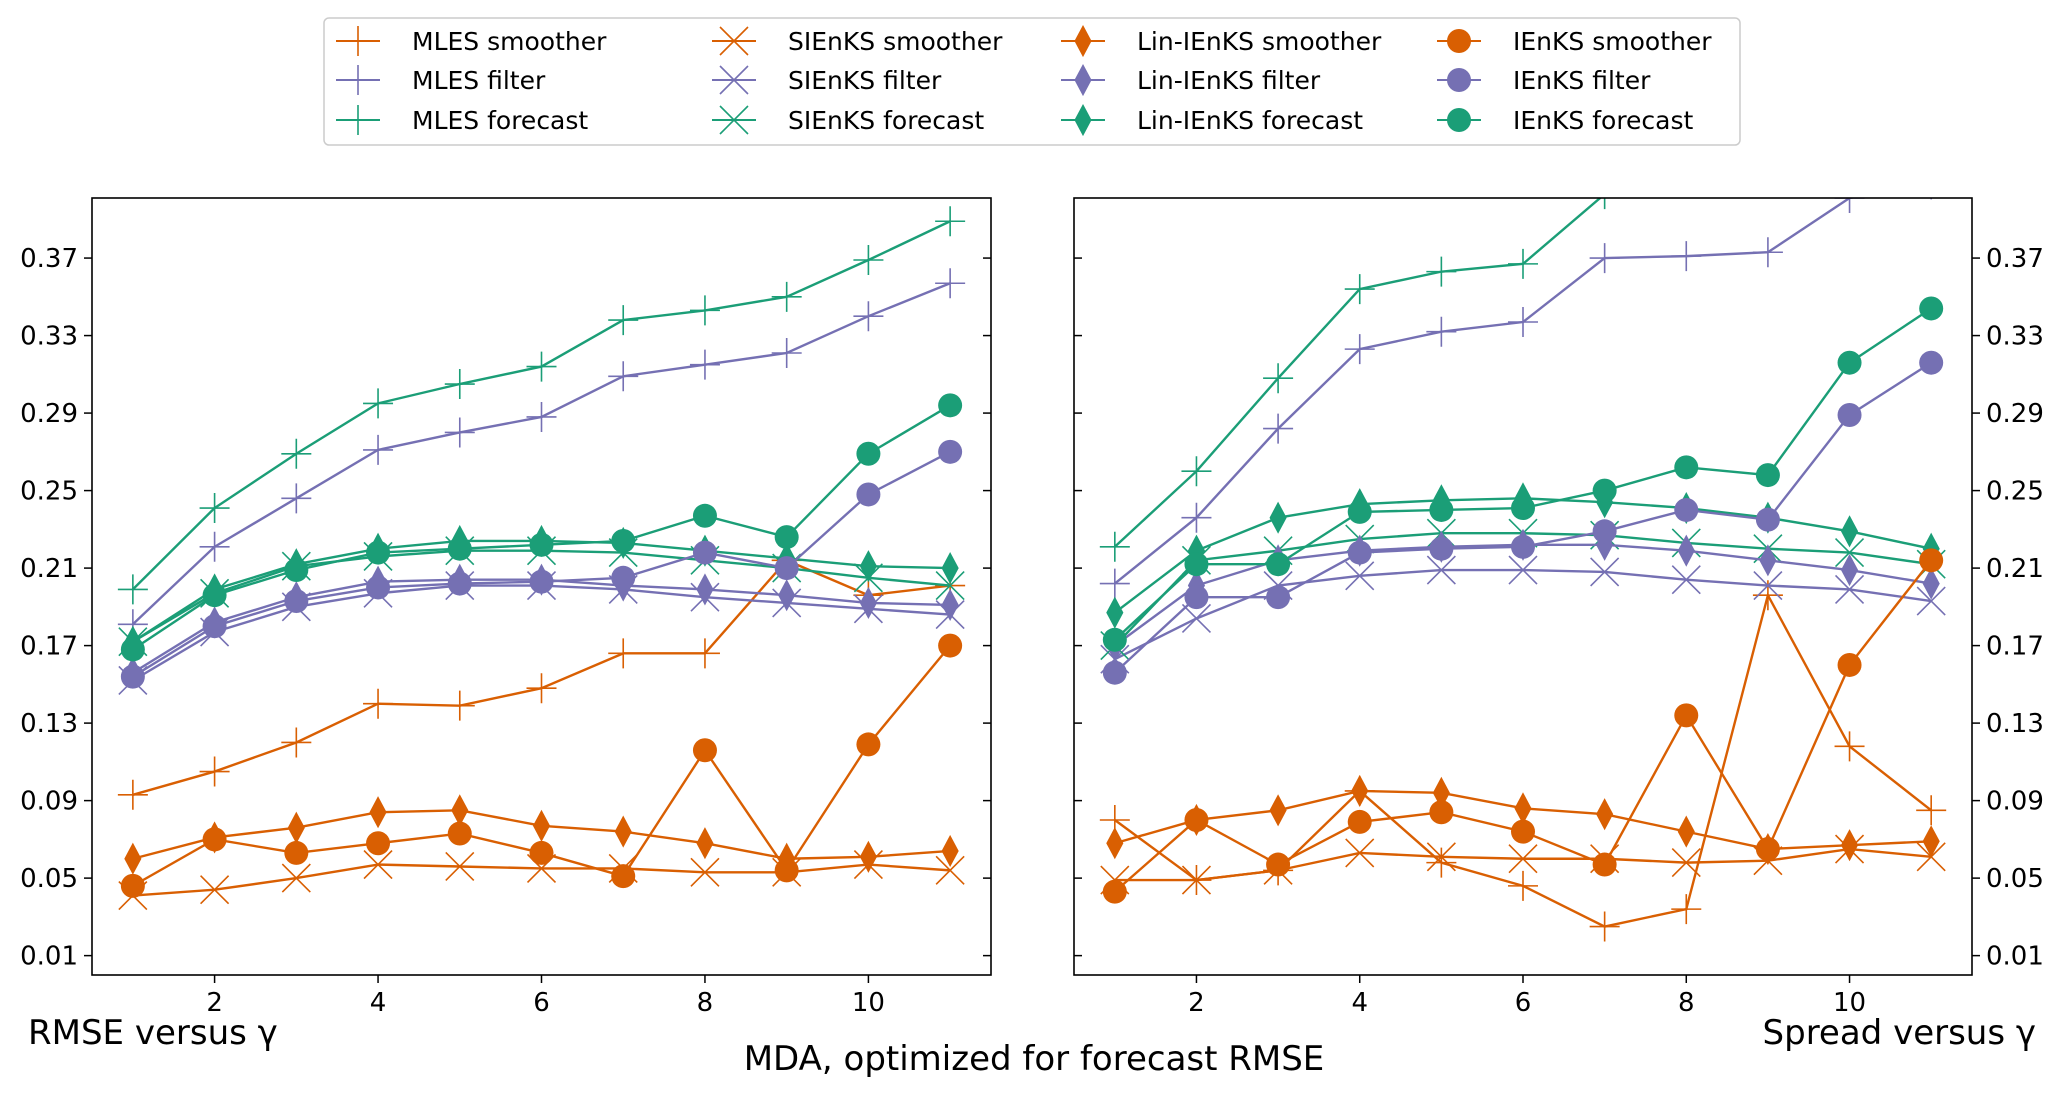 The width and height of the screenshot is (2067, 1096). I want to click on y-tick-label: 0.33, so click(2015, 337).